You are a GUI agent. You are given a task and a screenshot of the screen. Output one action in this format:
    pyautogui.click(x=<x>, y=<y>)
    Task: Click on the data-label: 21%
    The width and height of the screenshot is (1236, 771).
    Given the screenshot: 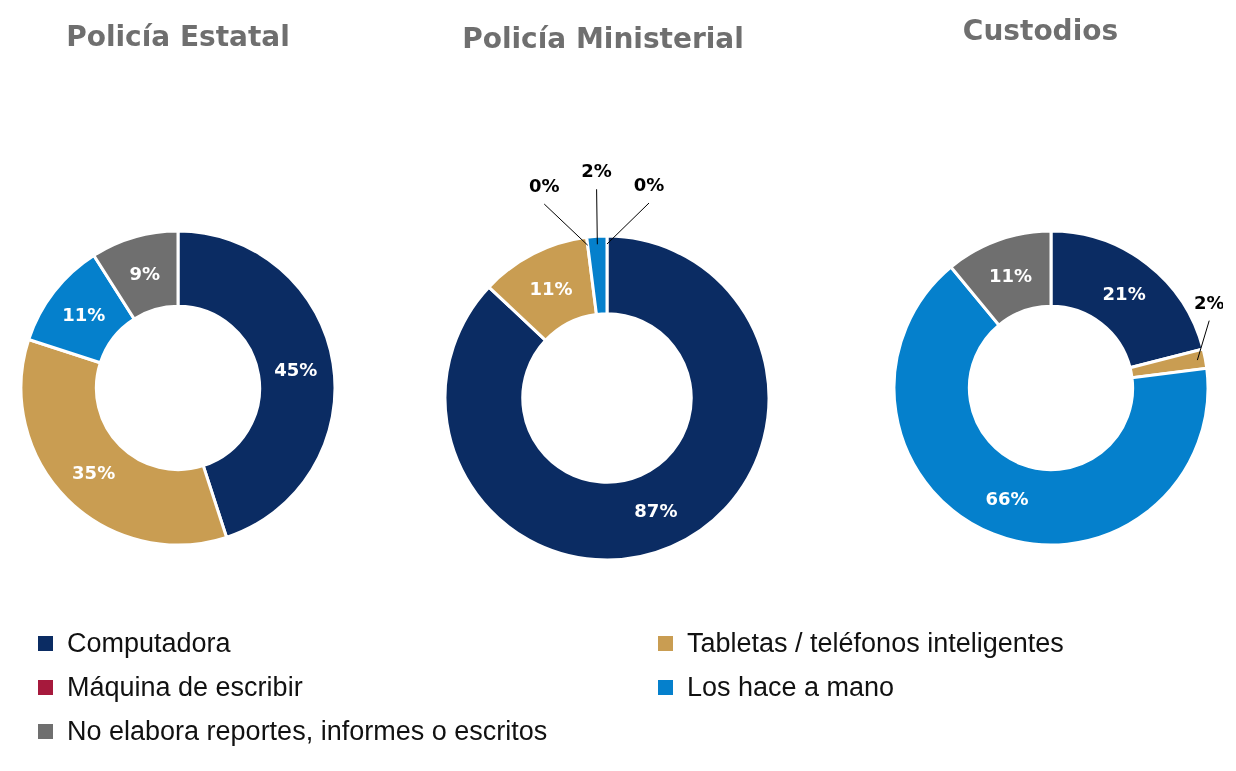 What is the action you would take?
    pyautogui.click(x=1124, y=294)
    